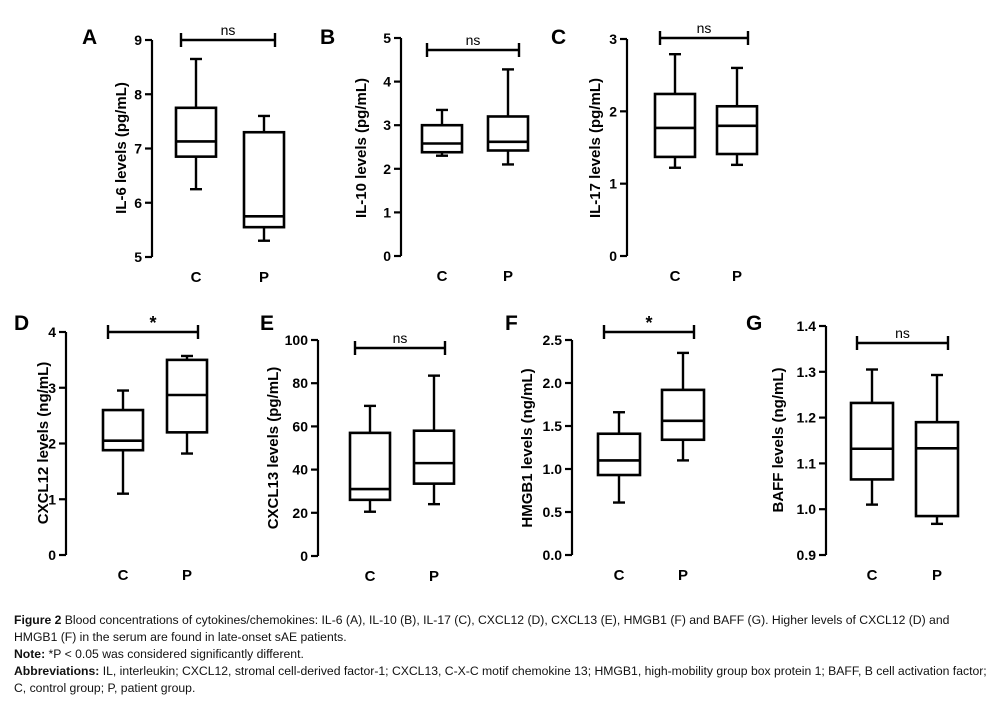 This screenshot has height=717, width=1006. I want to click on panel-a-p-category-label: P, so click(264, 277).